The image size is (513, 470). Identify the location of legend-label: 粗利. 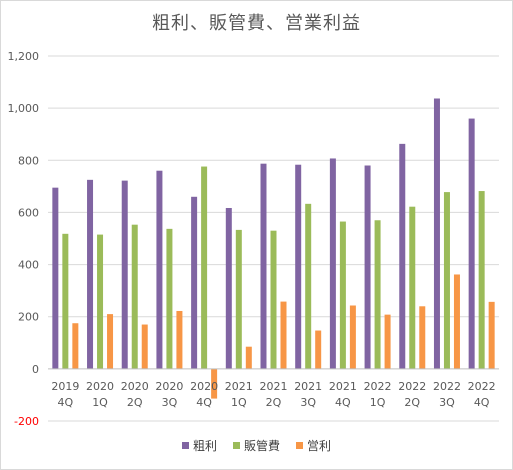
(204, 446).